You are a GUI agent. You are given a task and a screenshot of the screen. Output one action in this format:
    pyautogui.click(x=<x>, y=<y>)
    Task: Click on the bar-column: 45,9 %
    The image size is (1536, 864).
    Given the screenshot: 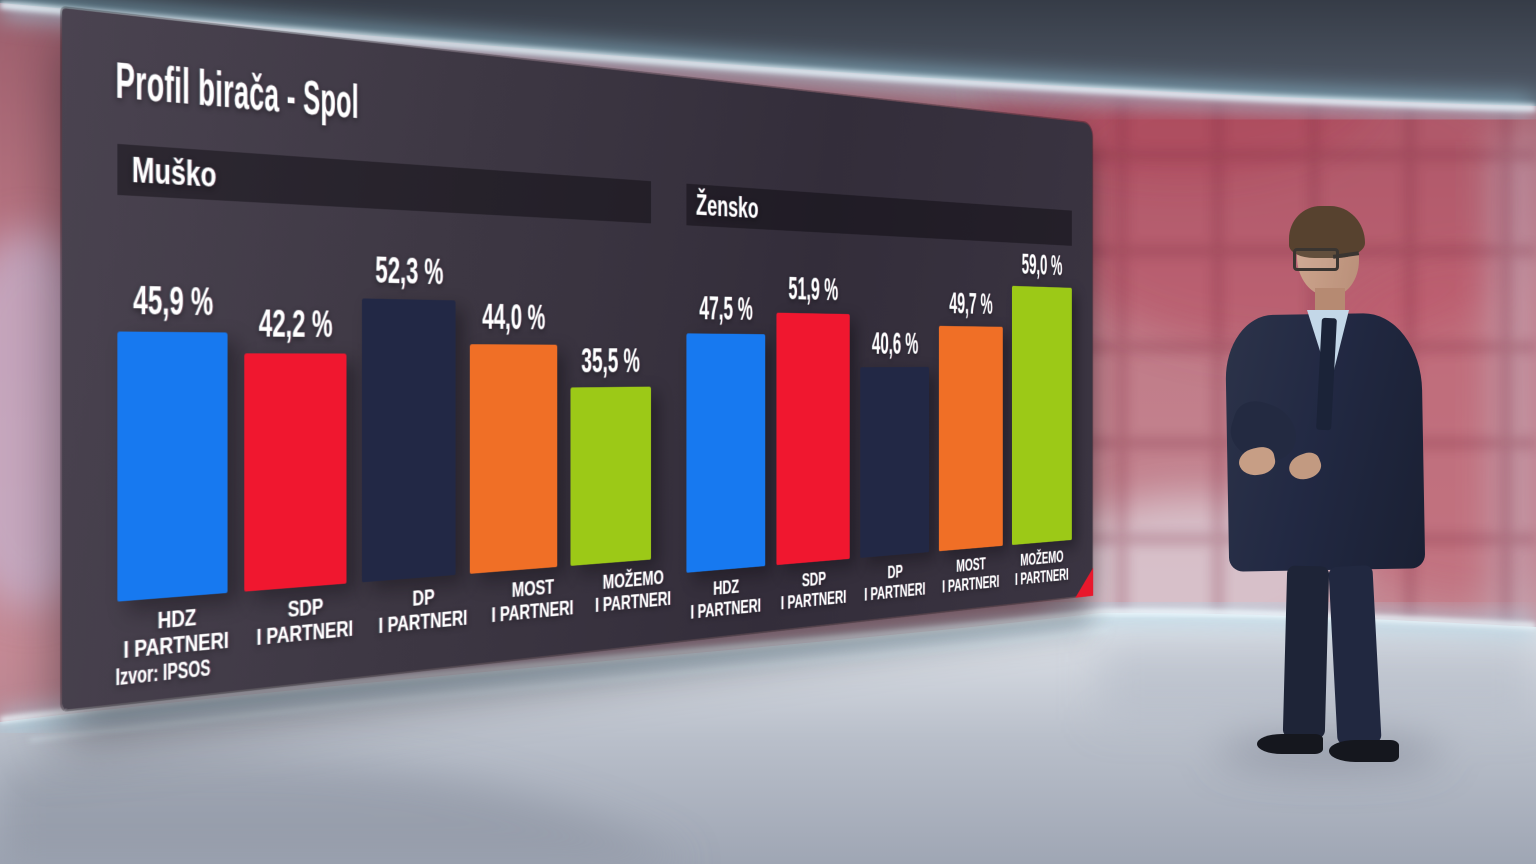 What is the action you would take?
    pyautogui.click(x=172, y=439)
    